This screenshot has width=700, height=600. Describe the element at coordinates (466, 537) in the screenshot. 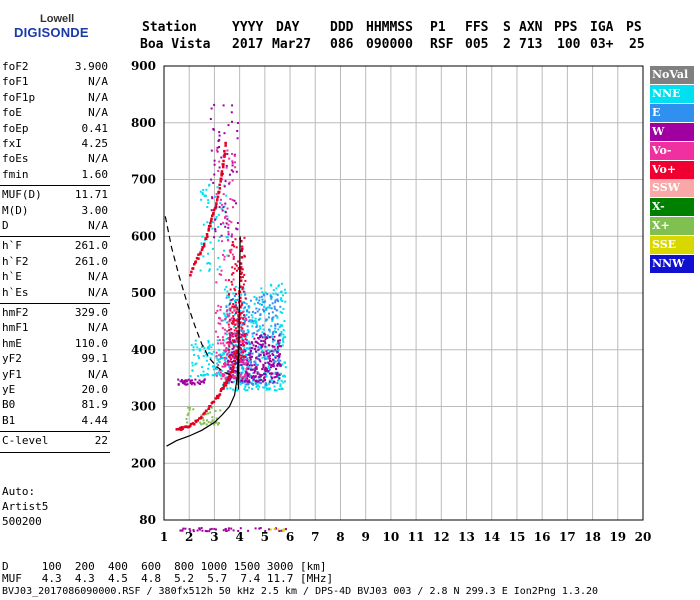

I see `x-tick-label: 13` at that location.